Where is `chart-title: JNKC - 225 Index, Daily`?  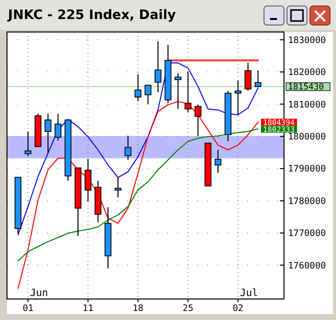
chart-title: JNKC - 225 Index, Daily is located at coordinates (91, 15).